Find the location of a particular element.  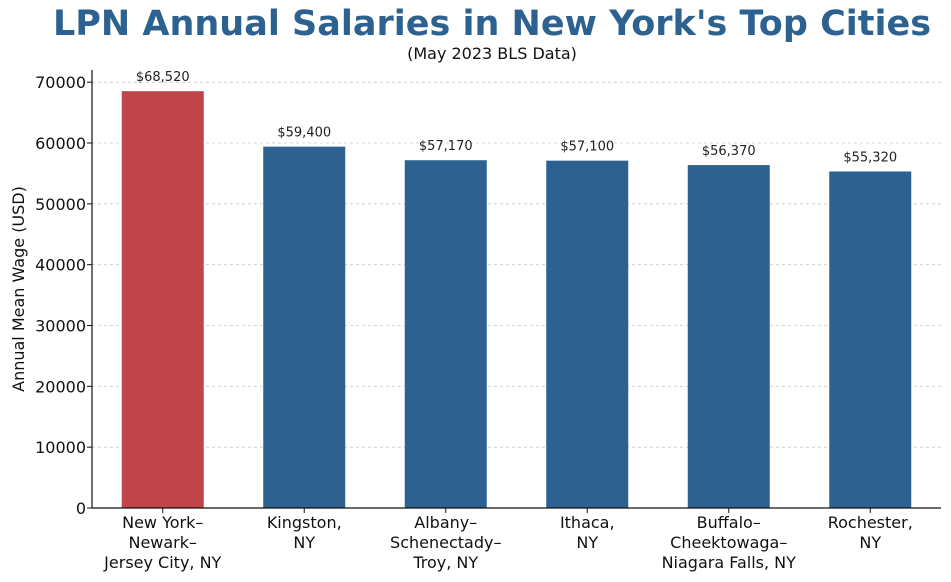

y-tick-label: 40000 is located at coordinates (60, 265).